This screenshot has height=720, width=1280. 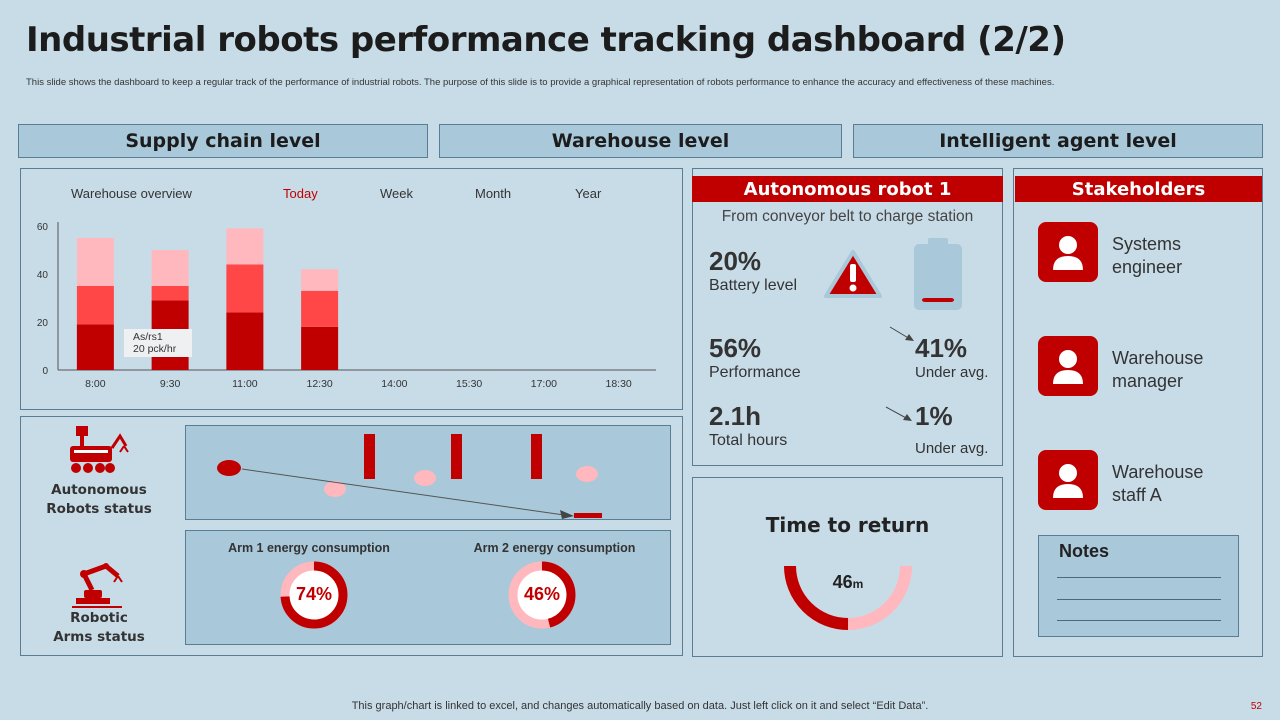 I want to click on tab-month: Month, so click(x=493, y=193).